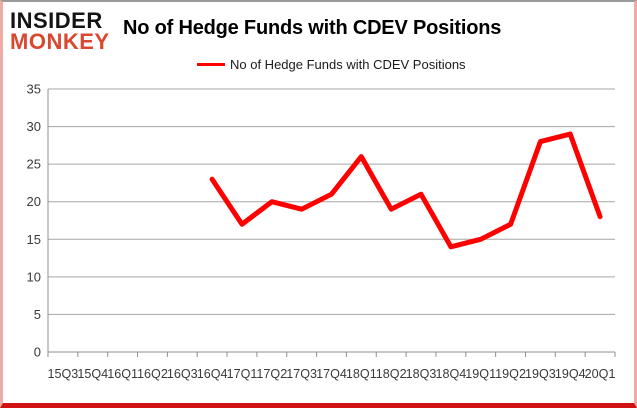  I want to click on x-tick-label: 16Q1, so click(122, 374).